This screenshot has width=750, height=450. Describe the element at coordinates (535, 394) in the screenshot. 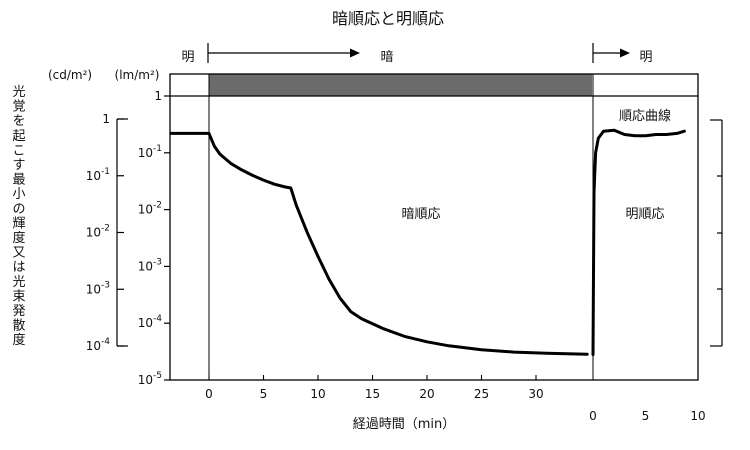

I see `x-tick-label-dark: 30` at that location.